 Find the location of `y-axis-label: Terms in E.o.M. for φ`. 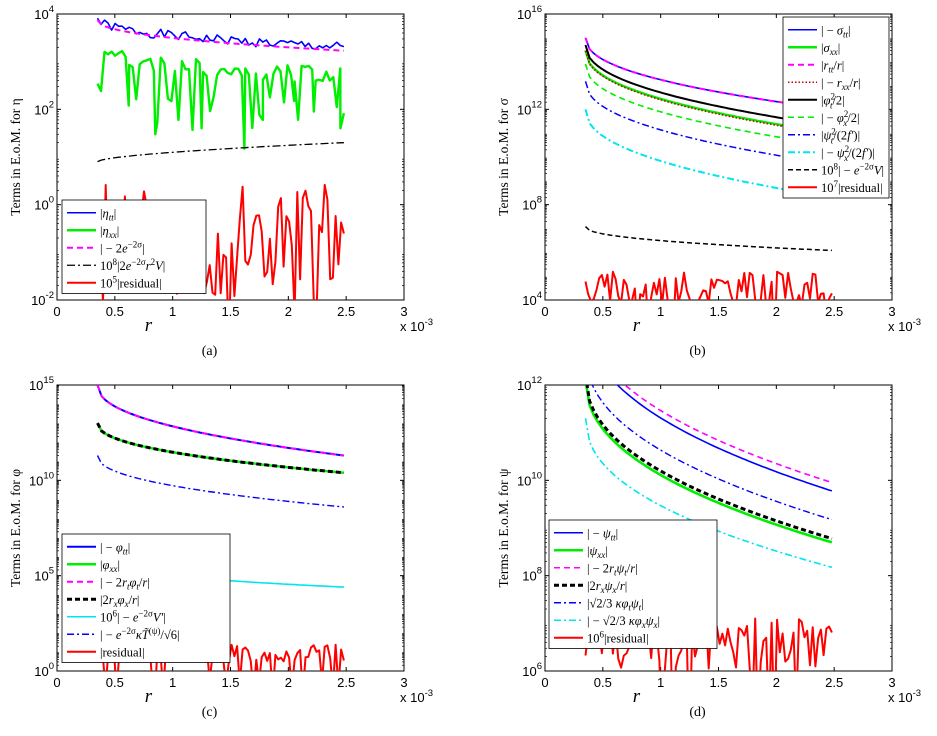

y-axis-label: Terms in E.o.M. for φ is located at coordinates (15, 528).